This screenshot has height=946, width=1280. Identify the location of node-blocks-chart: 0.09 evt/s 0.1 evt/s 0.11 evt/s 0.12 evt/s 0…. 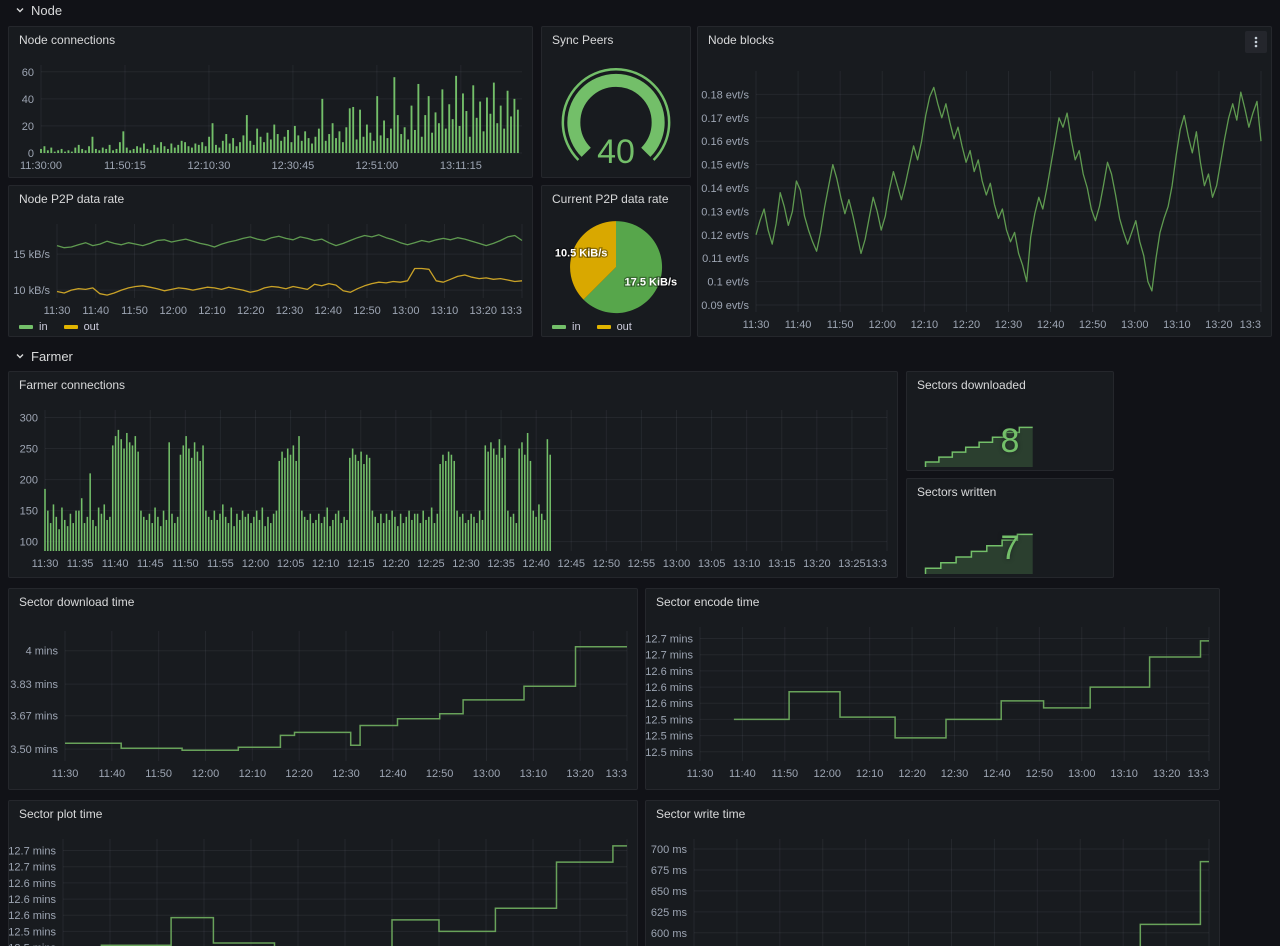
(984, 194).